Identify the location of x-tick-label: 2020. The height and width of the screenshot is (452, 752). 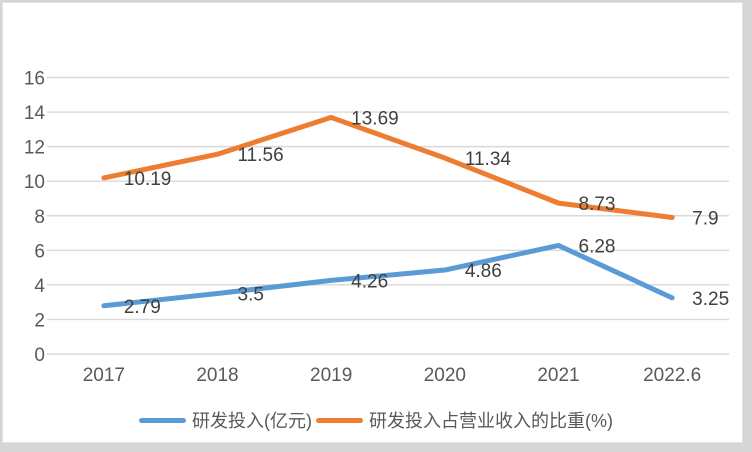
(445, 375).